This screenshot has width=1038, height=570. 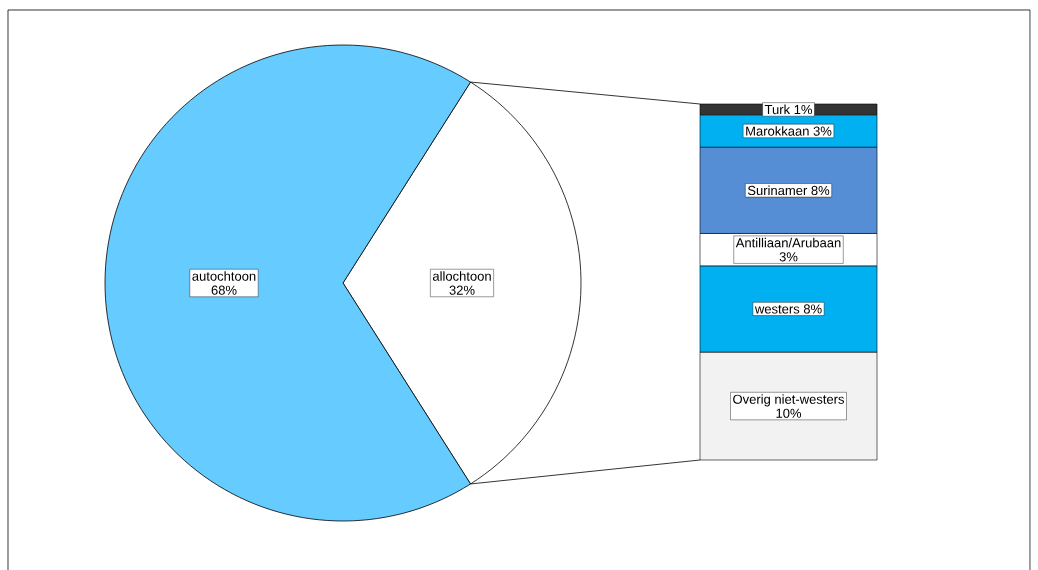 I want to click on data-label: 10%, so click(x=789, y=413).